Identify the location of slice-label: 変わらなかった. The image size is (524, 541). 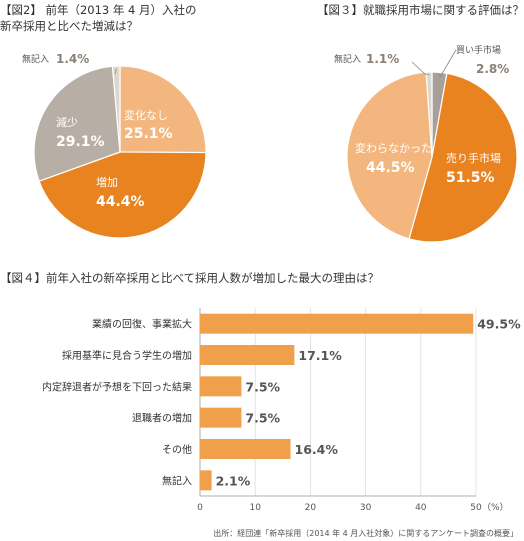
(393, 148).